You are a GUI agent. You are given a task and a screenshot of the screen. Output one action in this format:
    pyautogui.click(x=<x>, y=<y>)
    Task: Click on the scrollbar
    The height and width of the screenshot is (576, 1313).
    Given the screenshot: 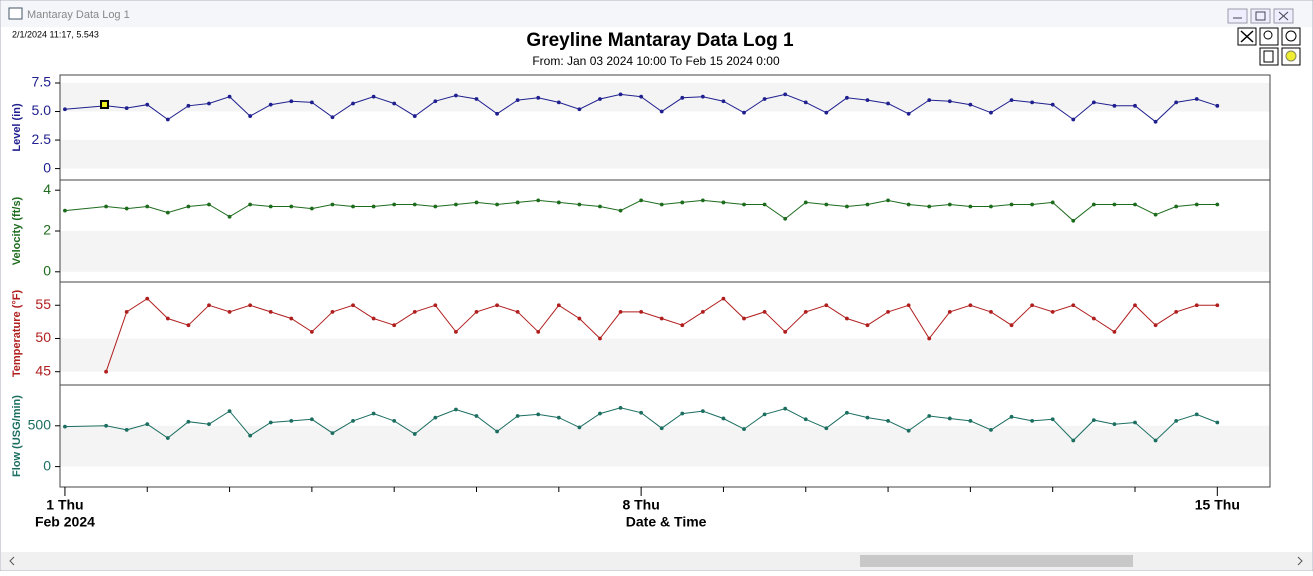 What is the action you would take?
    pyautogui.click(x=656, y=561)
    